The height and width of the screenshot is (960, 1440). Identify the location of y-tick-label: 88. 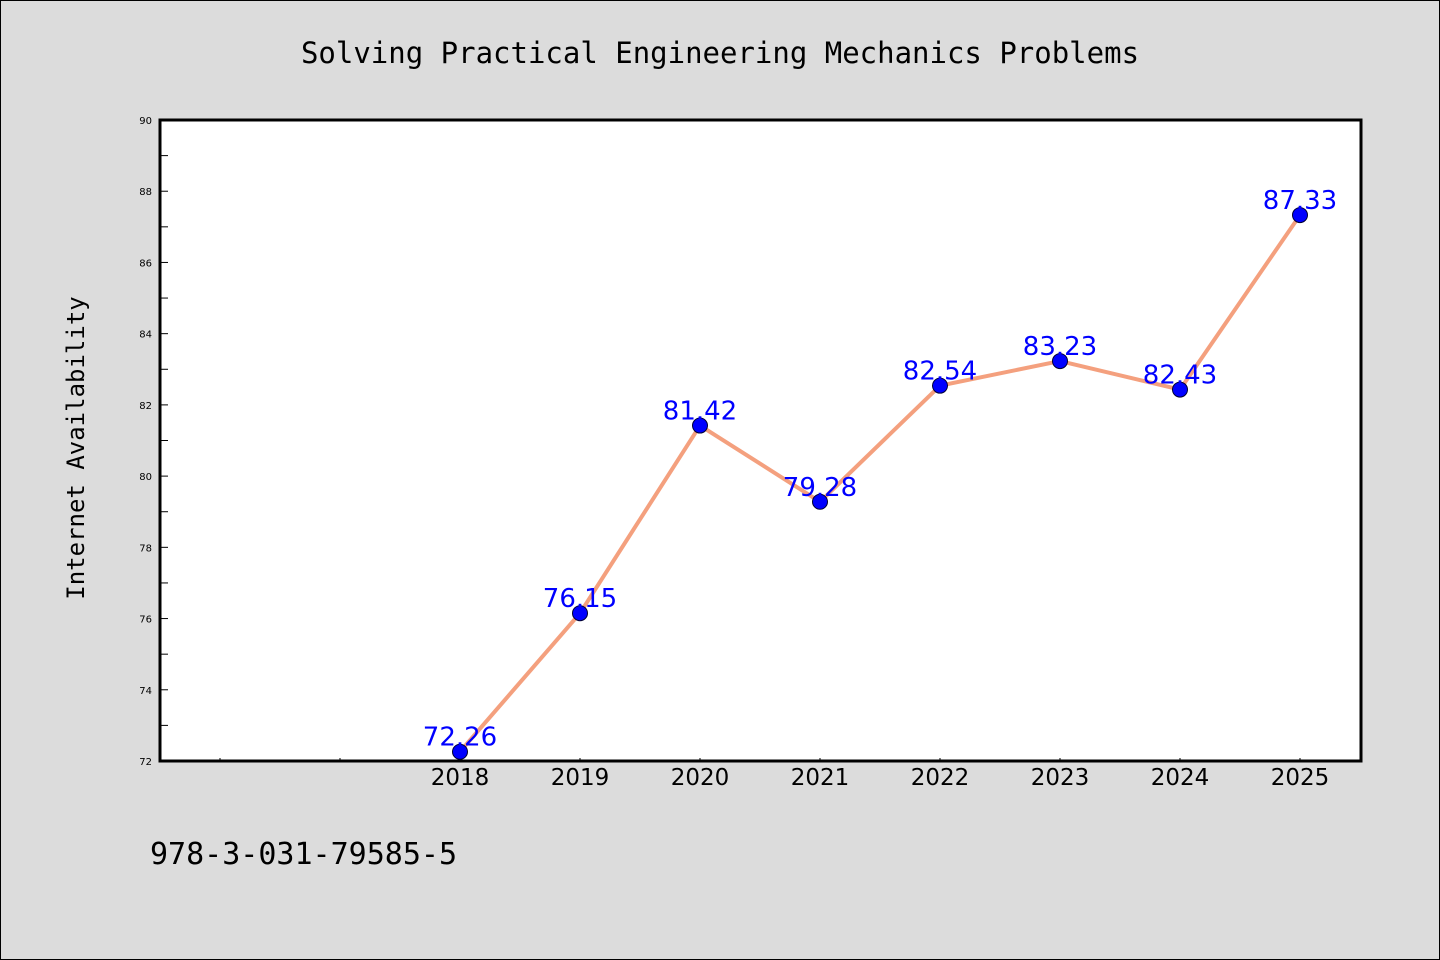
(145, 192).